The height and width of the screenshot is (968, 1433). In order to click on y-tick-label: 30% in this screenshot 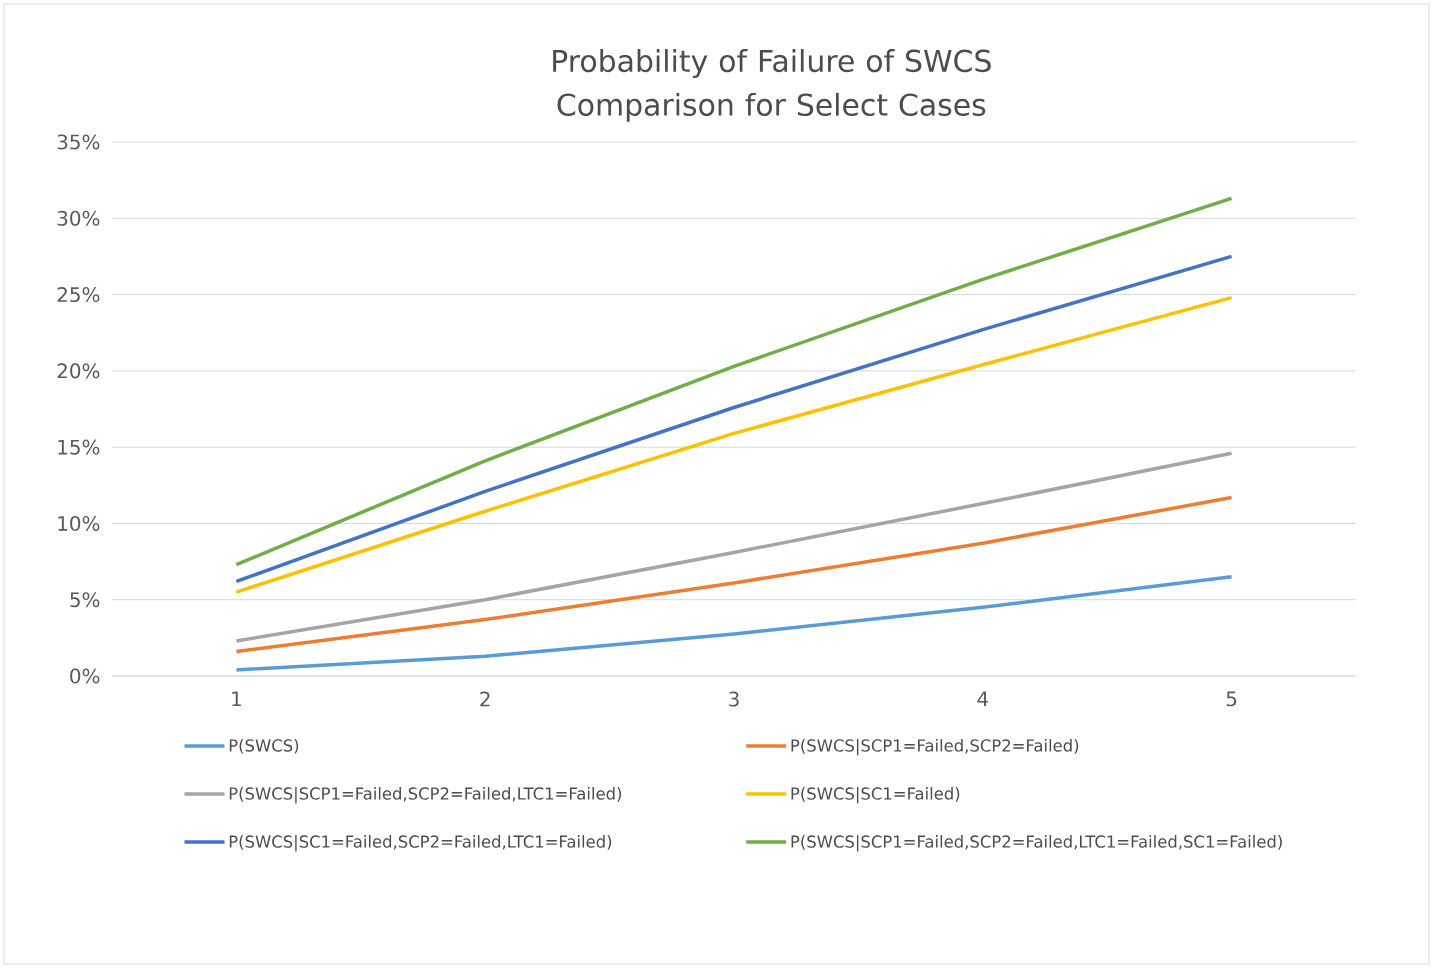, I will do `click(78, 218)`.